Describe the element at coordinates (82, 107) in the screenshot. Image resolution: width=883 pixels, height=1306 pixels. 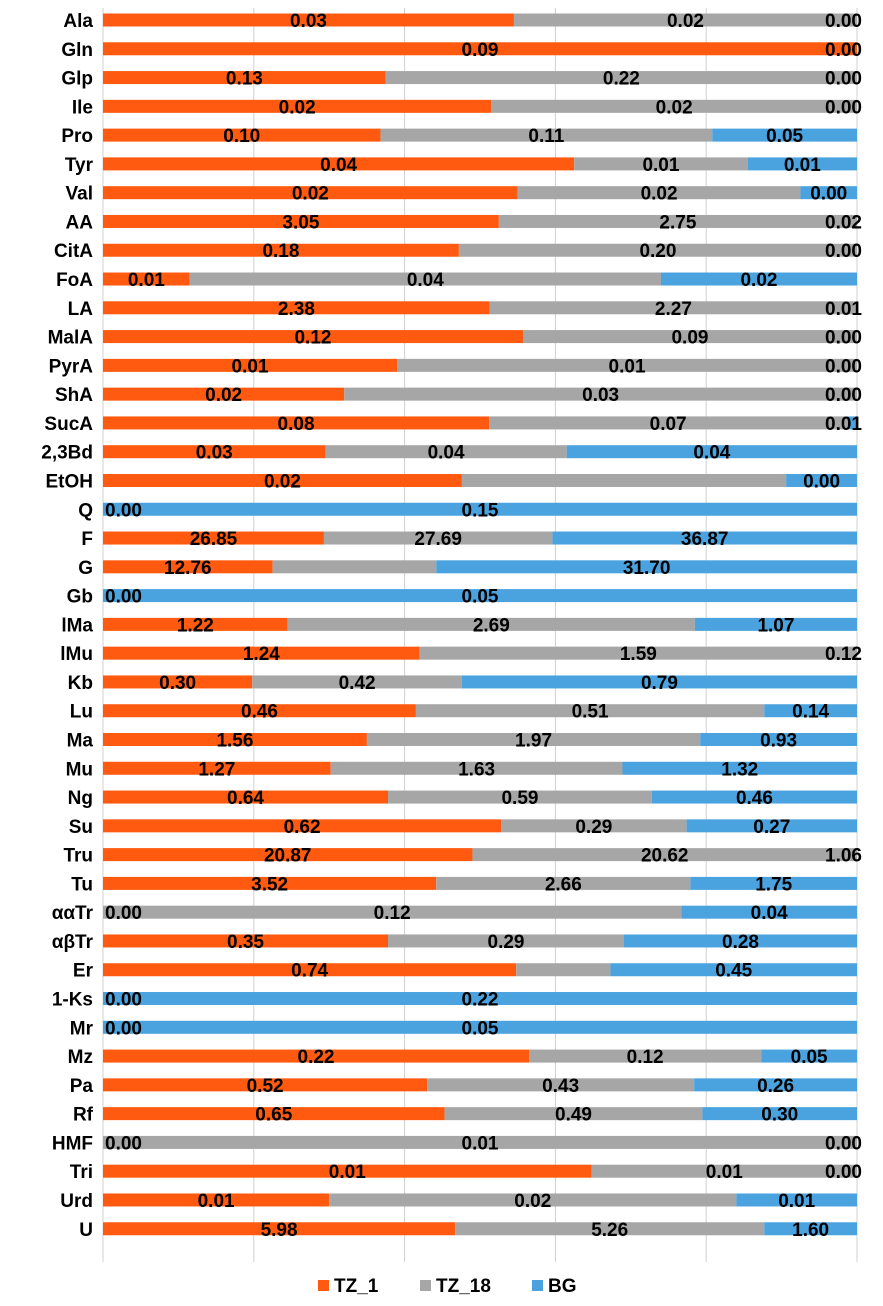
I see `category-label: Ile` at that location.